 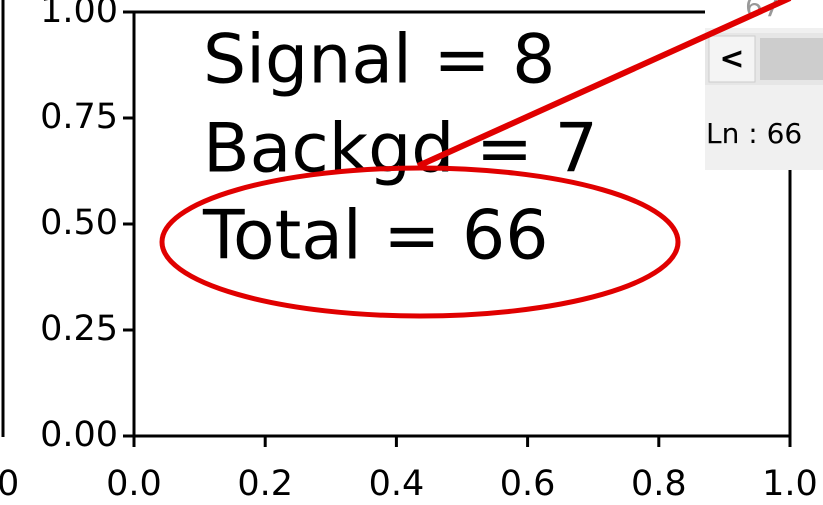 What do you see at coordinates (79, 15) in the screenshot?
I see `y-tick-label: 1.00` at bounding box center [79, 15].